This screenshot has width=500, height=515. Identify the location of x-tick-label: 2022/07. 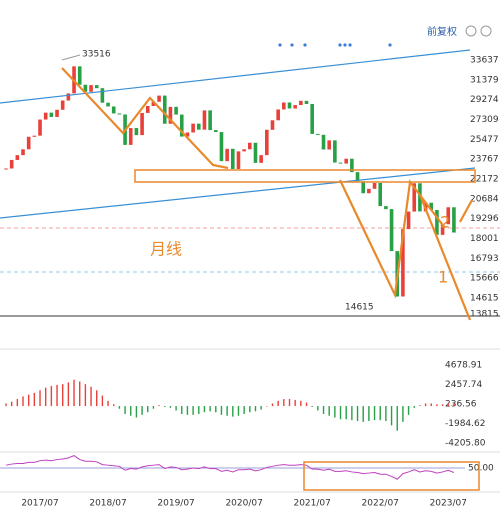
(380, 504).